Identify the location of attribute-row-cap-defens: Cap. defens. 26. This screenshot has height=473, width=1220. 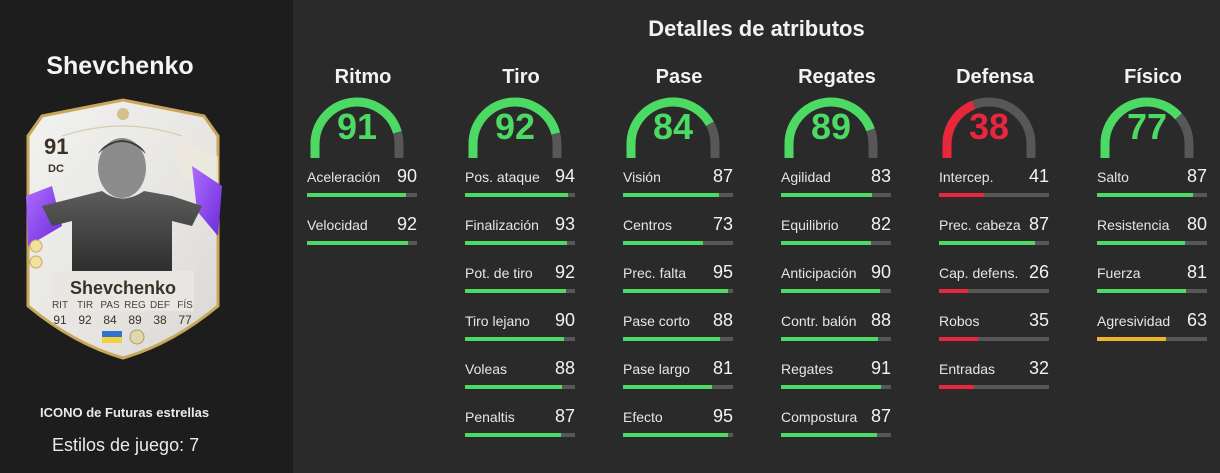
(995, 286).